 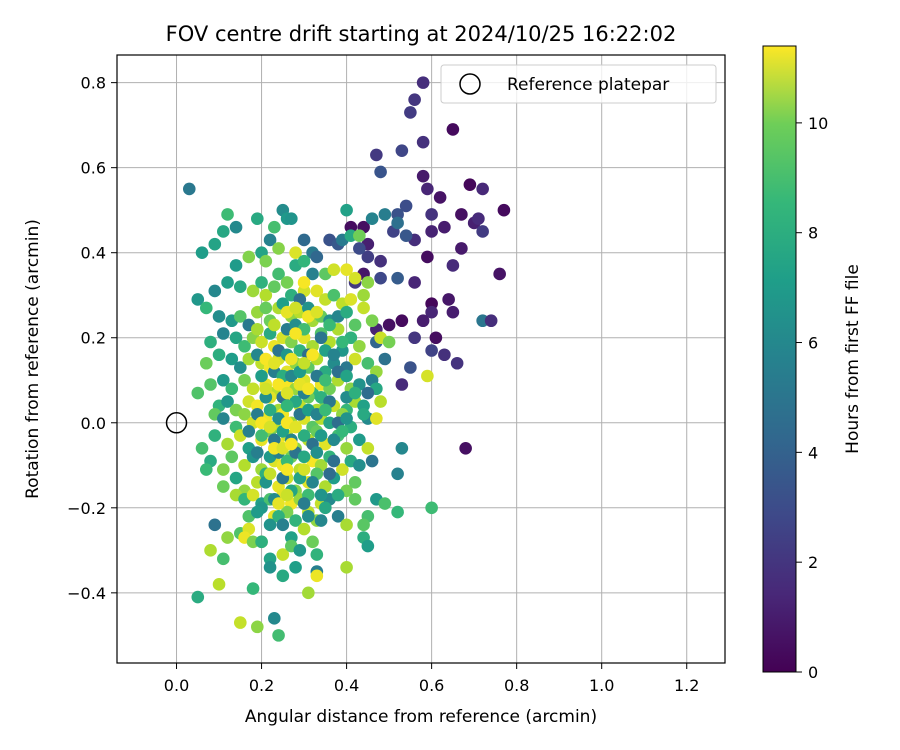 I want to click on x-tick-label: 1.2, so click(x=686, y=685).